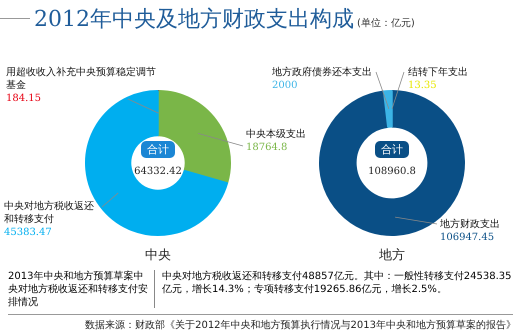 This screenshot has width=520, height=334. I want to click on text: 2012年中央及地方财政支出构成, so click(194, 19).